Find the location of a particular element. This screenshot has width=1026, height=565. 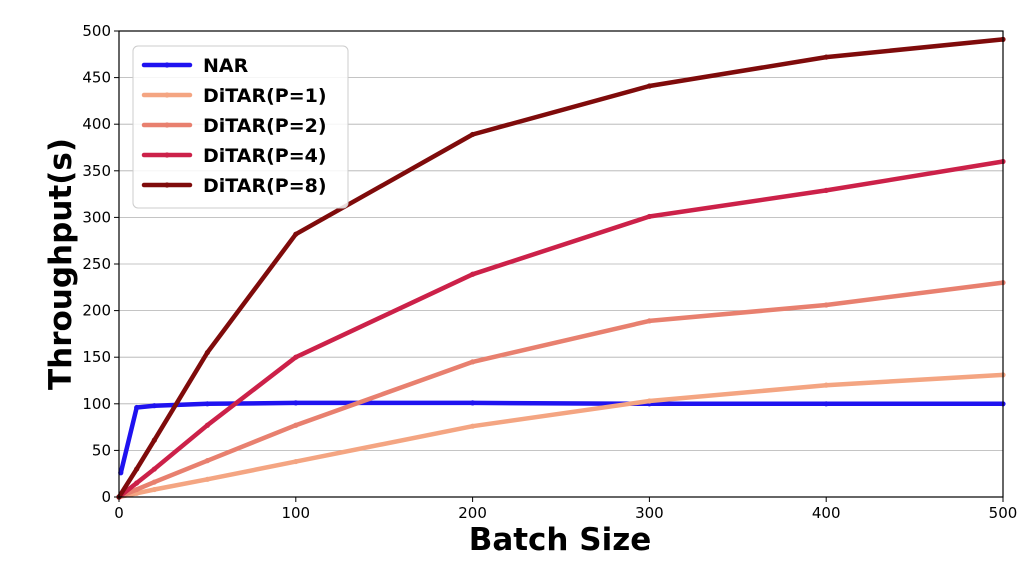

legend-item: DiTAR(P=1) is located at coordinates (234, 96).